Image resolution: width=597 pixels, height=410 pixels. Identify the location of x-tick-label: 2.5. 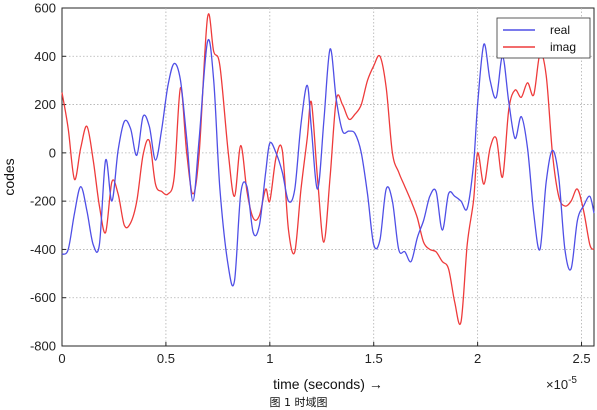
(581, 358).